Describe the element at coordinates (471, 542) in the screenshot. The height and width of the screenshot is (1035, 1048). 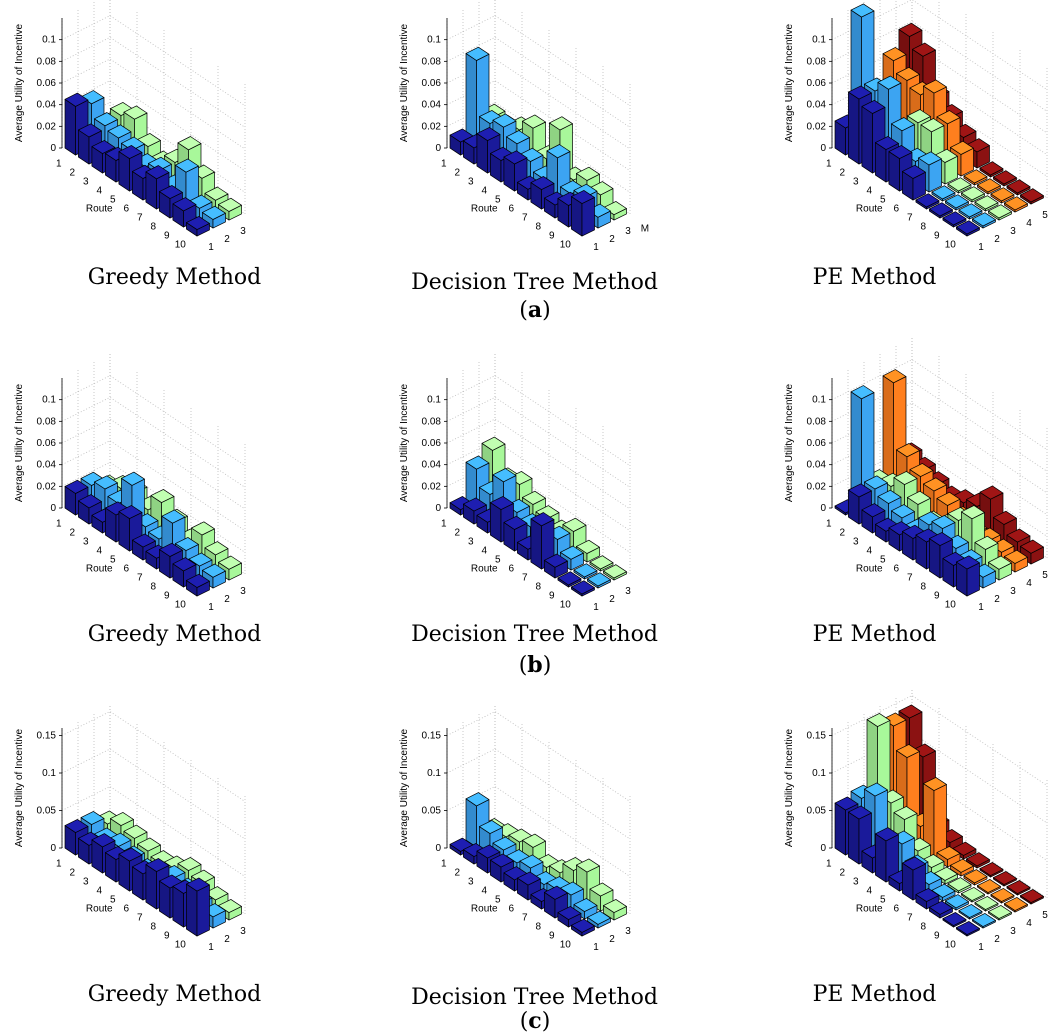
I see `b2-route-tick-3: 3` at that location.